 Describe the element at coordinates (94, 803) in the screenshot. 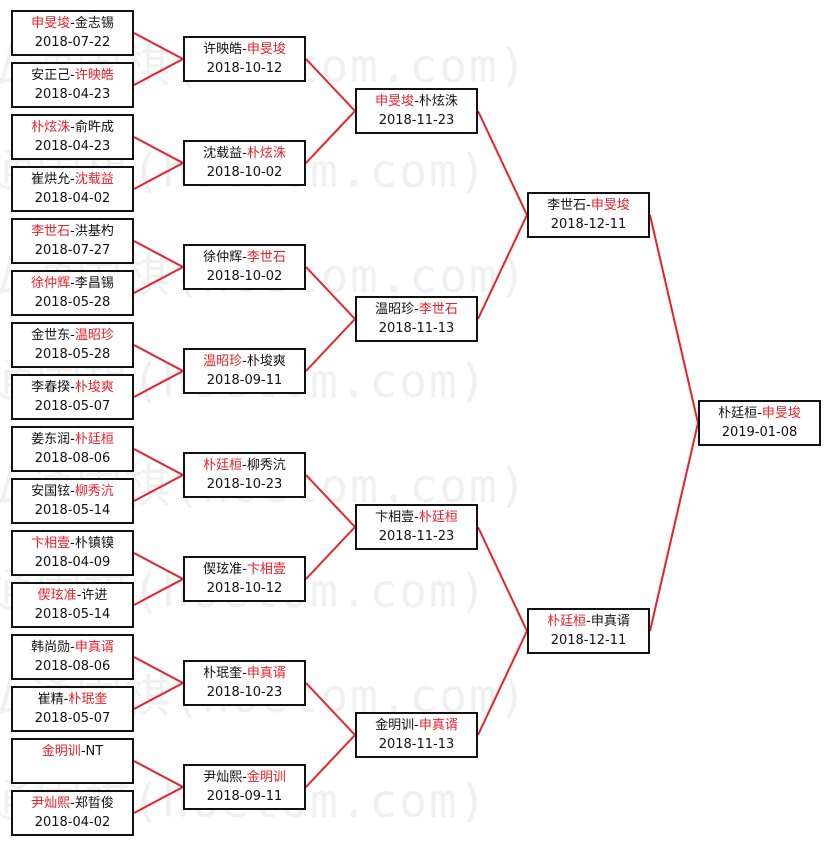

I see `player-2: 郑晢俊` at that location.